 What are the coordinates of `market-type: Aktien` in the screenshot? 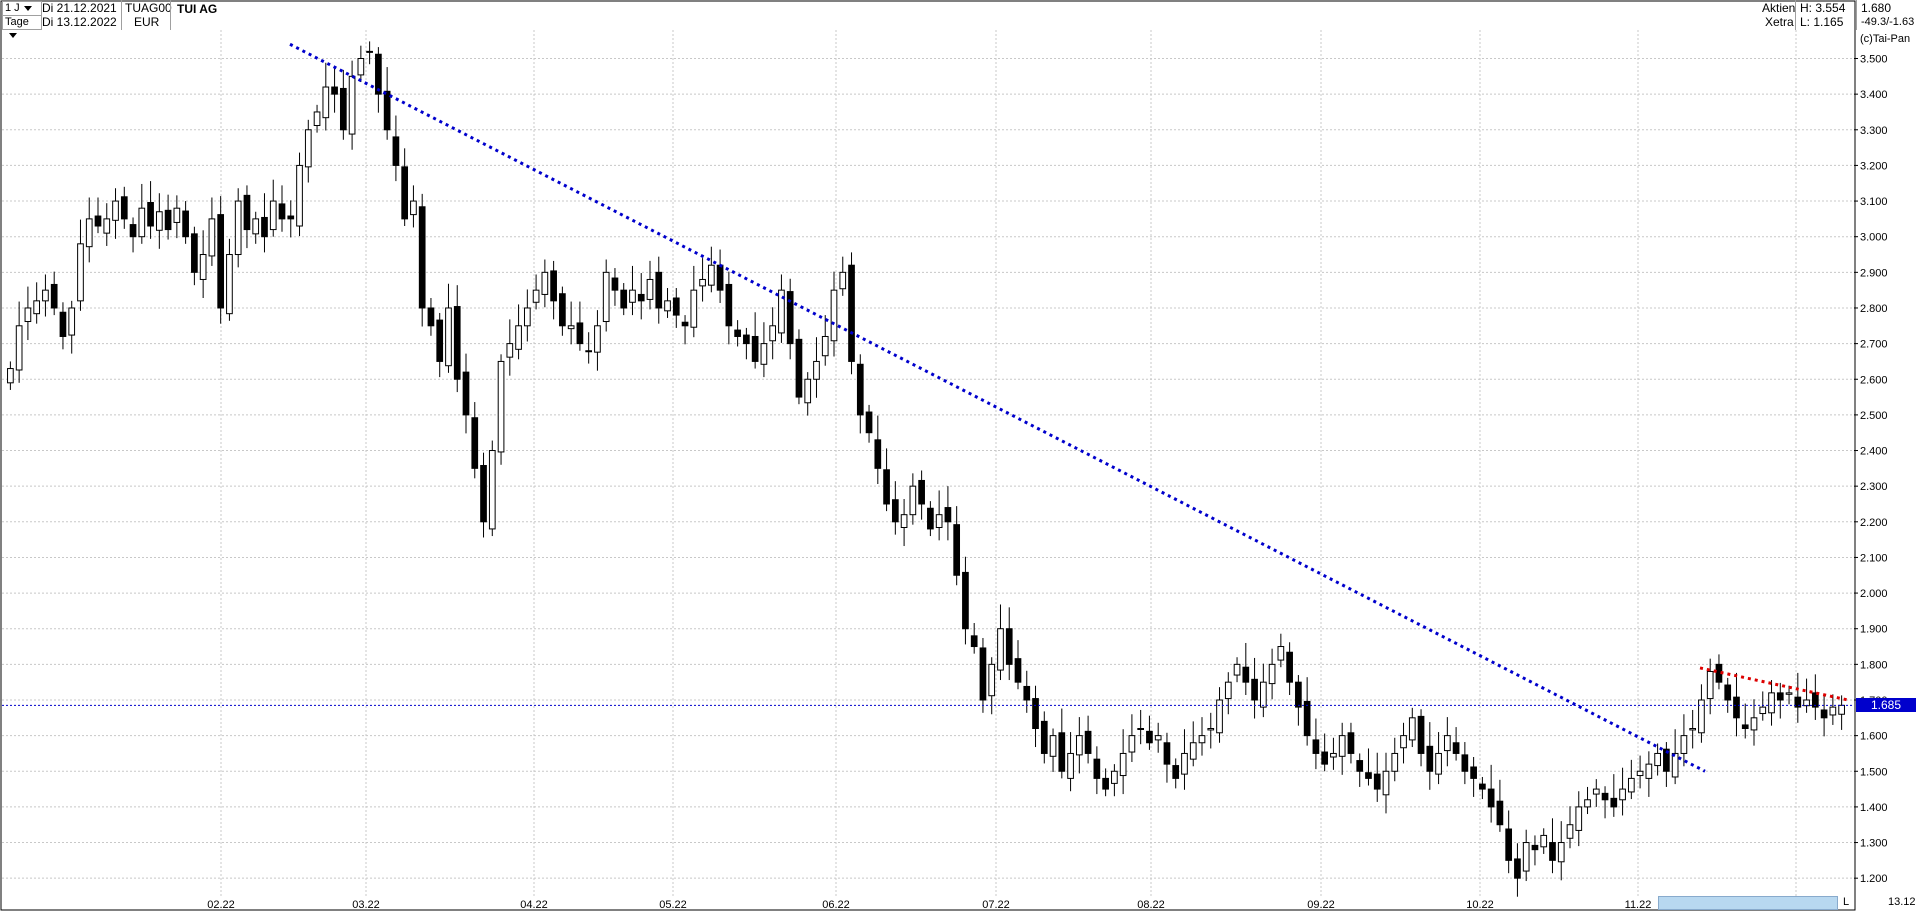 It's located at (1779, 8).